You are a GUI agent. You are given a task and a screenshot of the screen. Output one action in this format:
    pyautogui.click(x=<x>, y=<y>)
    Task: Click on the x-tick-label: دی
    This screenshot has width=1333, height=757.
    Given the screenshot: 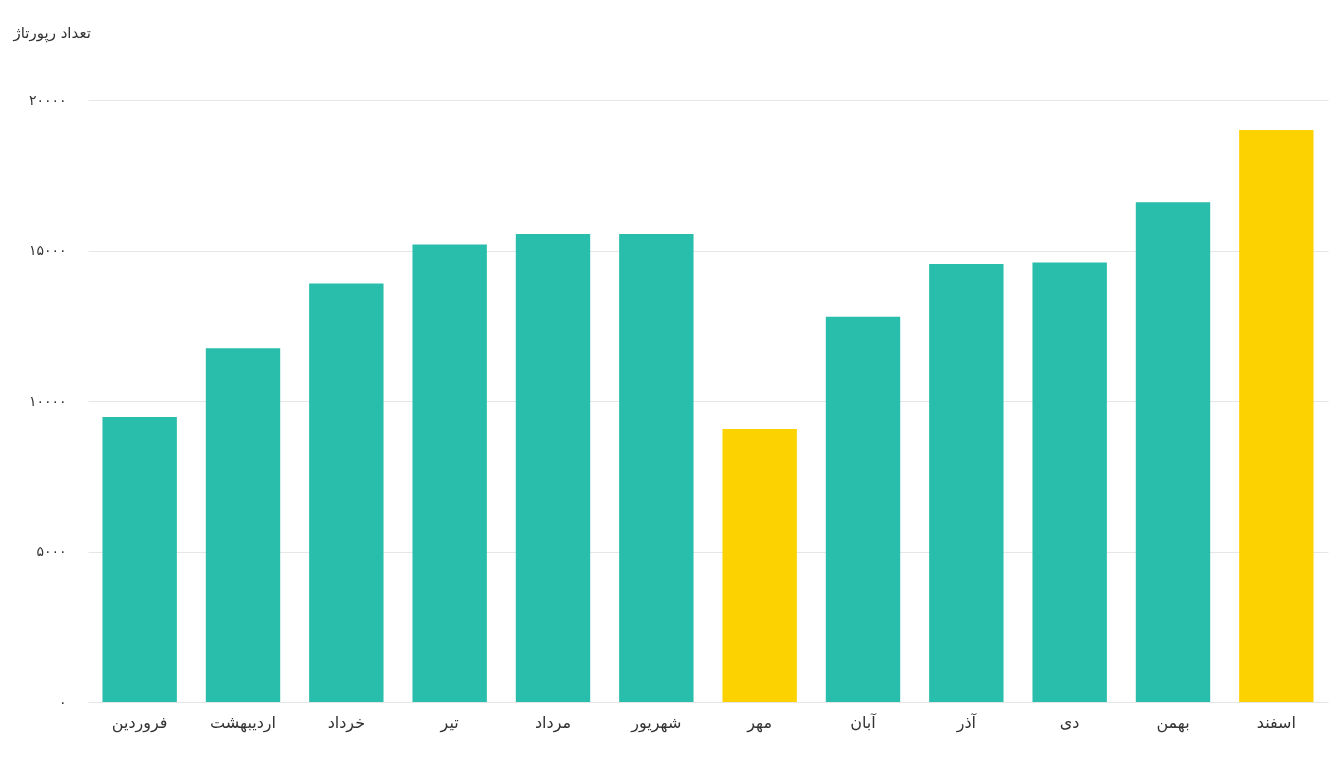 What is the action you would take?
    pyautogui.click(x=1069, y=722)
    